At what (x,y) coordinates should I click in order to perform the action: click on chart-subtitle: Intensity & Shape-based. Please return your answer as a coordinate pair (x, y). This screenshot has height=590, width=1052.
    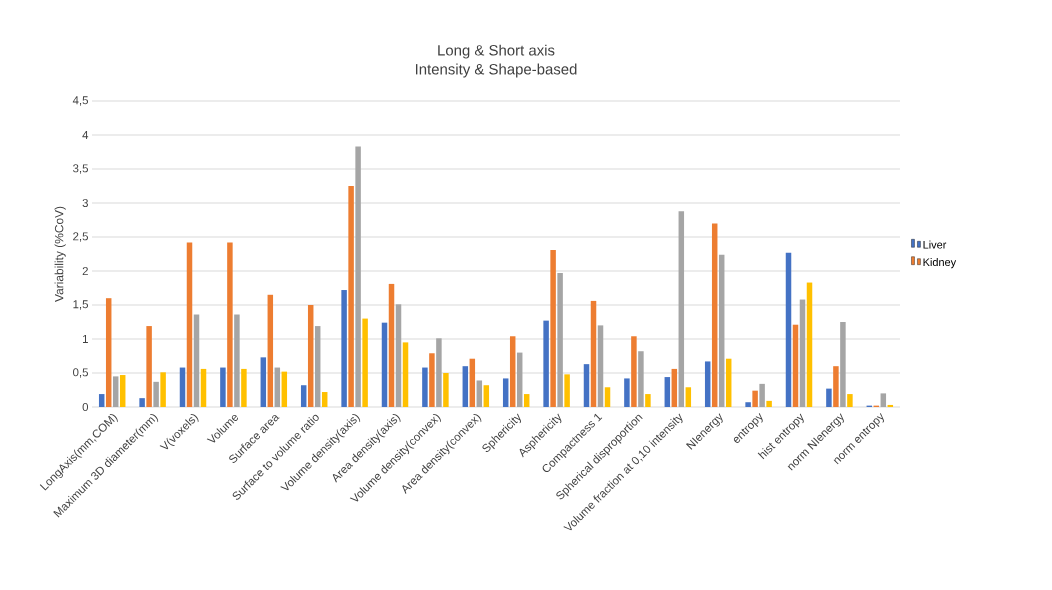
    Looking at the image, I should click on (496, 70).